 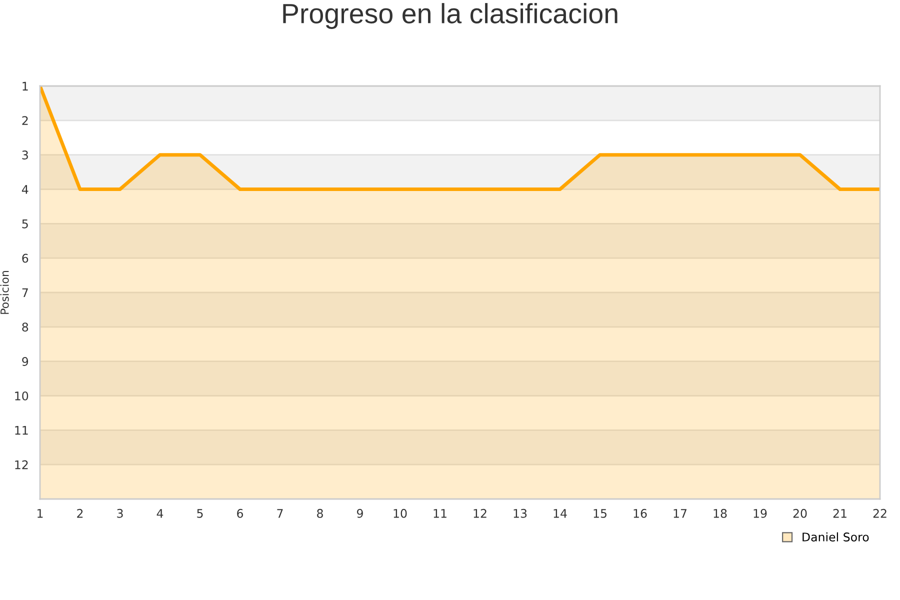 What do you see at coordinates (25, 258) in the screenshot?
I see `y-tick-label: 6` at bounding box center [25, 258].